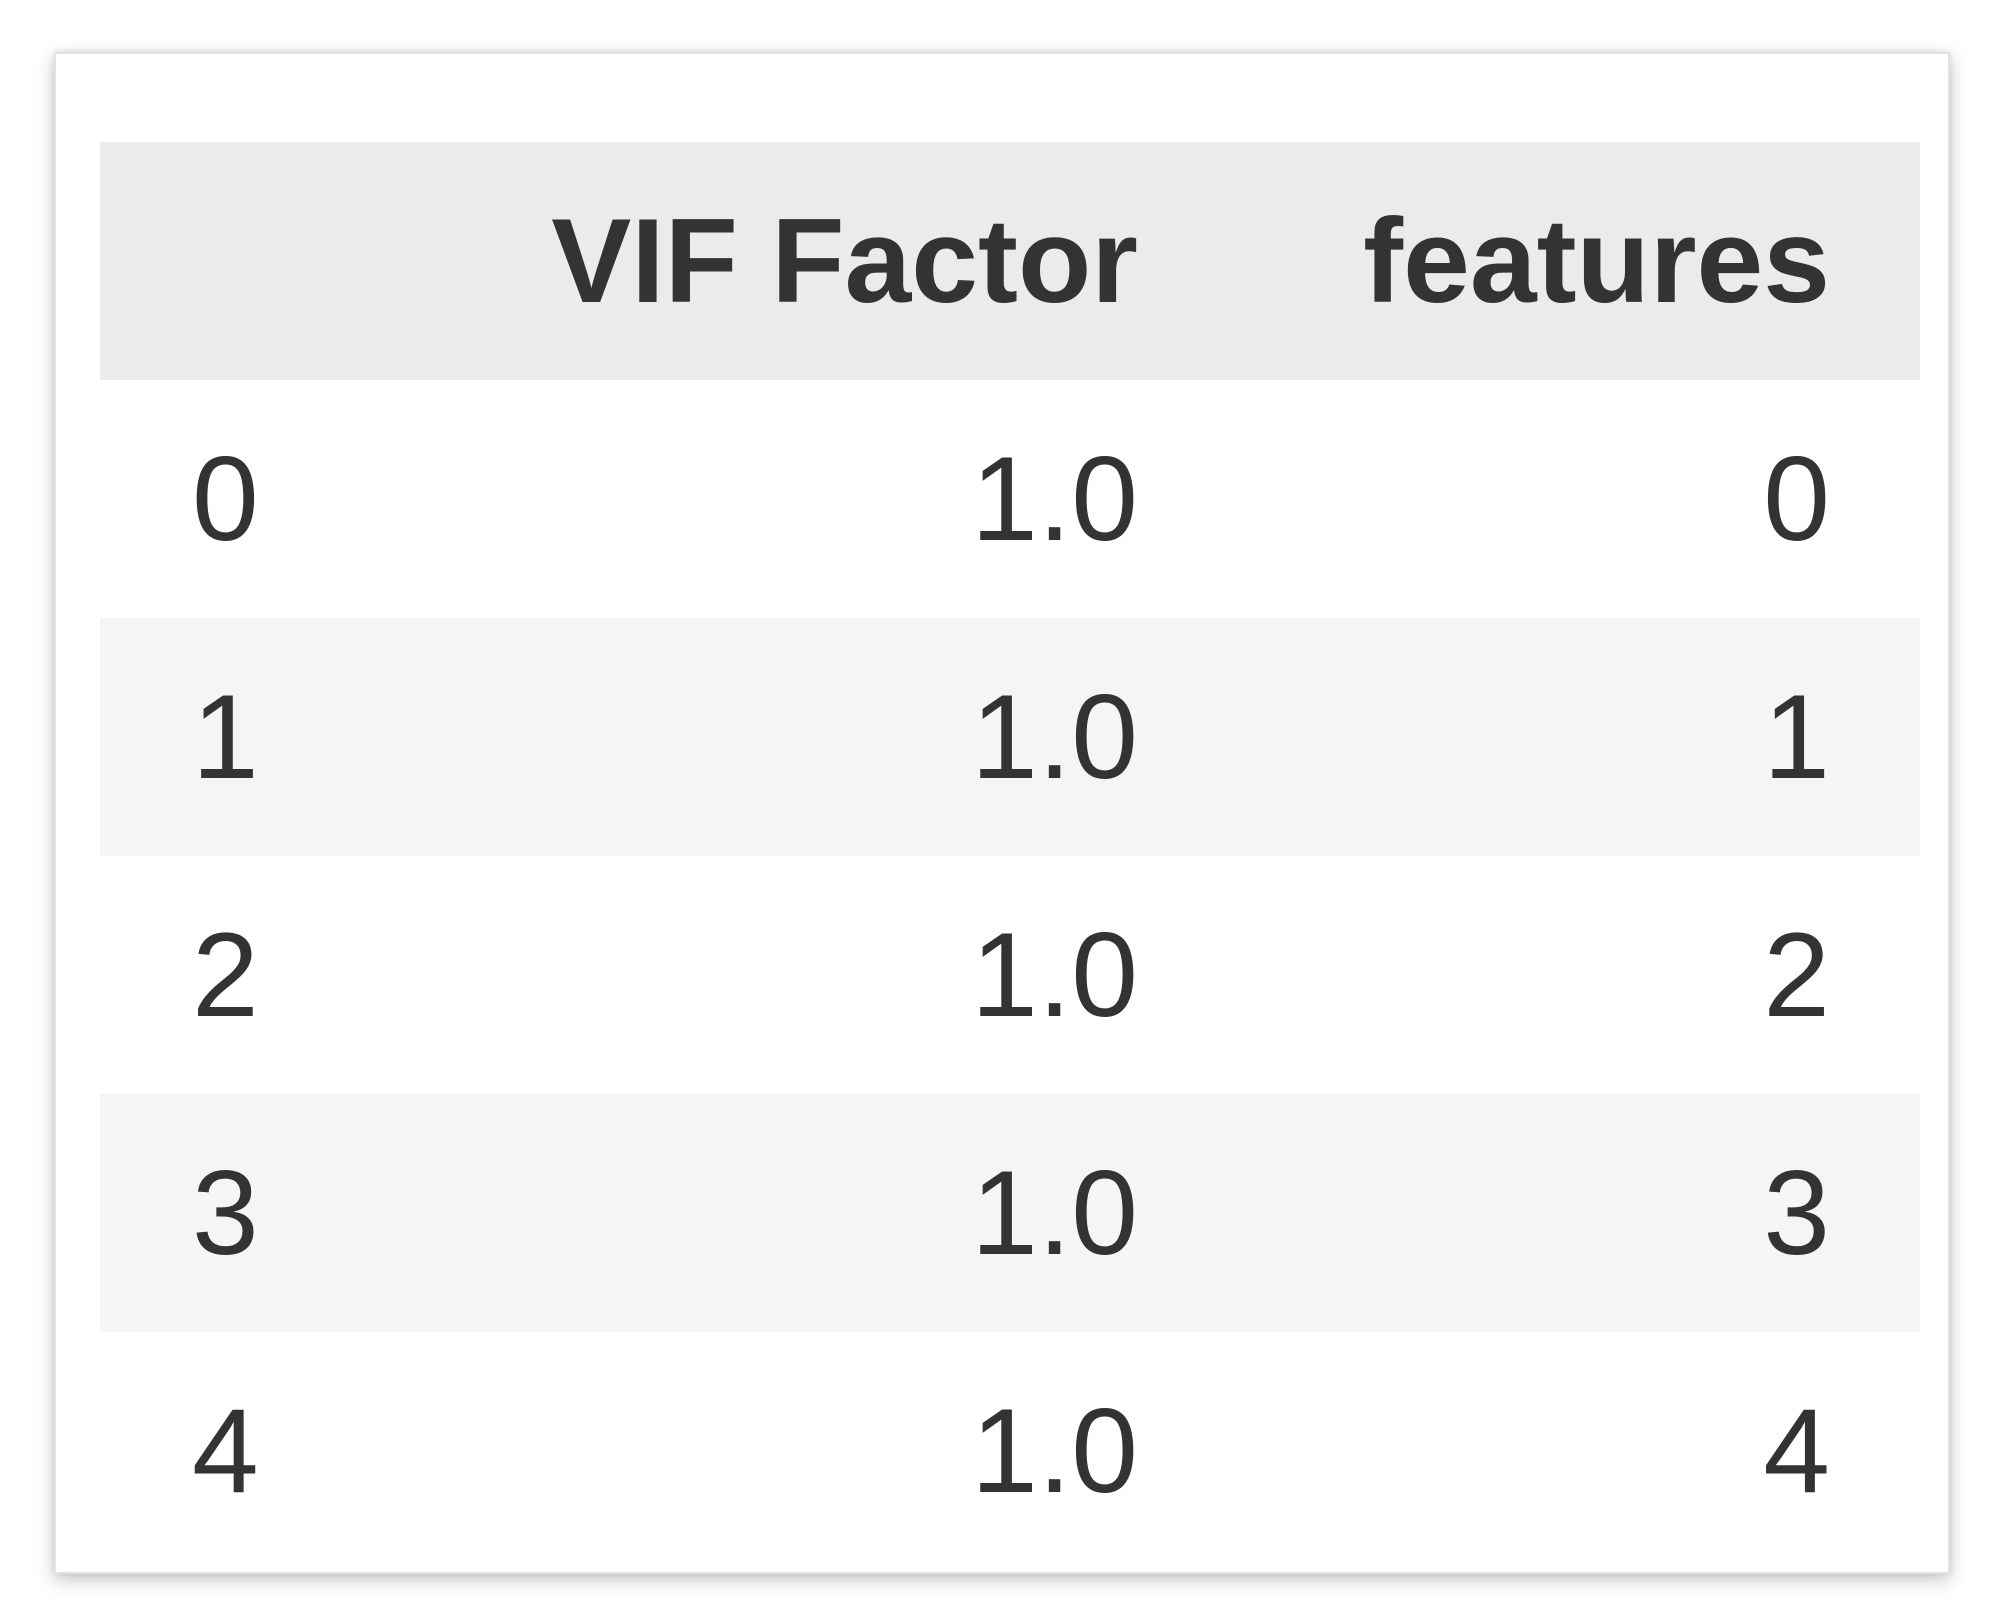 The width and height of the screenshot is (2000, 1622). What do you see at coordinates (1796, 499) in the screenshot?
I see `features-cell: 0` at bounding box center [1796, 499].